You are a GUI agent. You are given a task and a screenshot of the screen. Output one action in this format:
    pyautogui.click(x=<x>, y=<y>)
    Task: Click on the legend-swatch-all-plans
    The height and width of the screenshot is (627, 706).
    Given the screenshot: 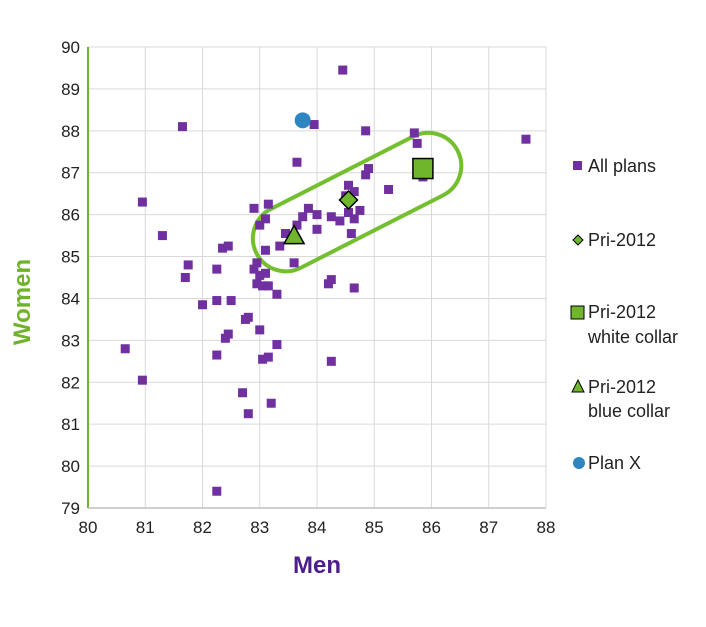 What is the action you would take?
    pyautogui.click(x=577, y=165)
    